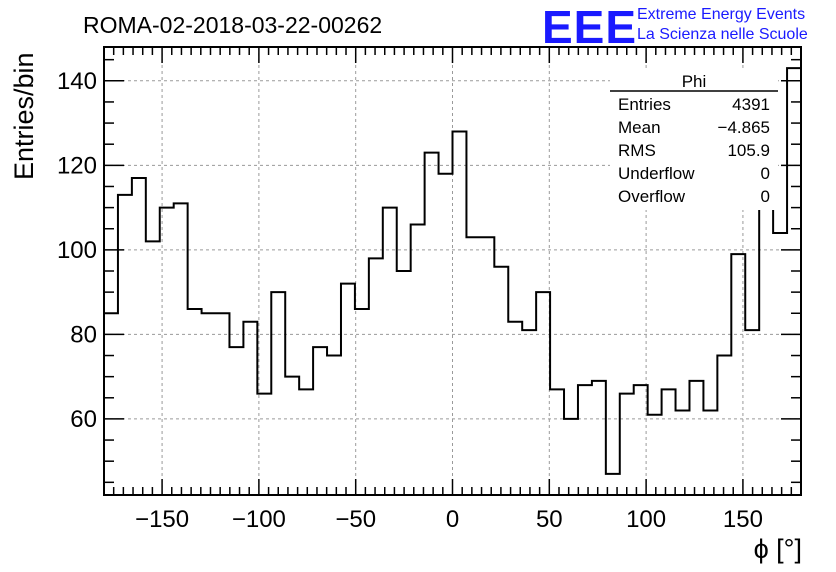  I want to click on x-tick-label: 0, so click(452, 519).